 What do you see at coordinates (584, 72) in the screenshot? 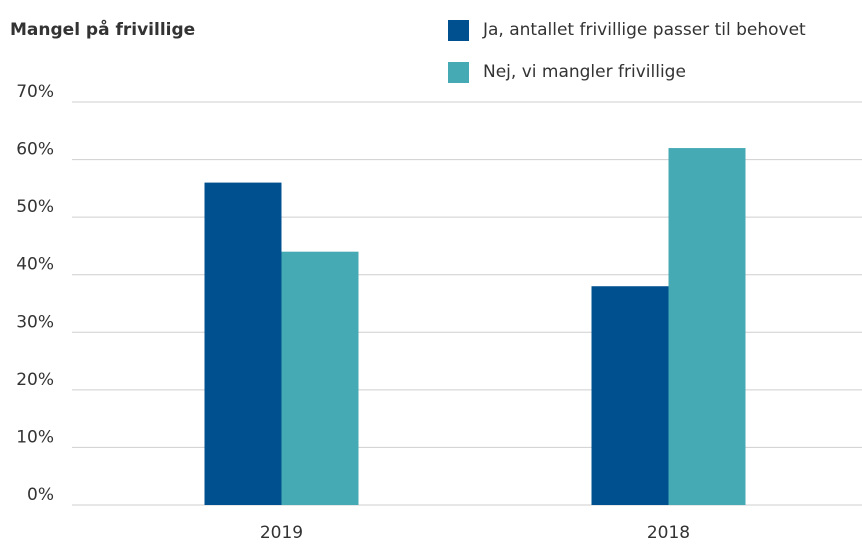
I see `legend-label: Nej, vi mangler frivillige` at bounding box center [584, 72].